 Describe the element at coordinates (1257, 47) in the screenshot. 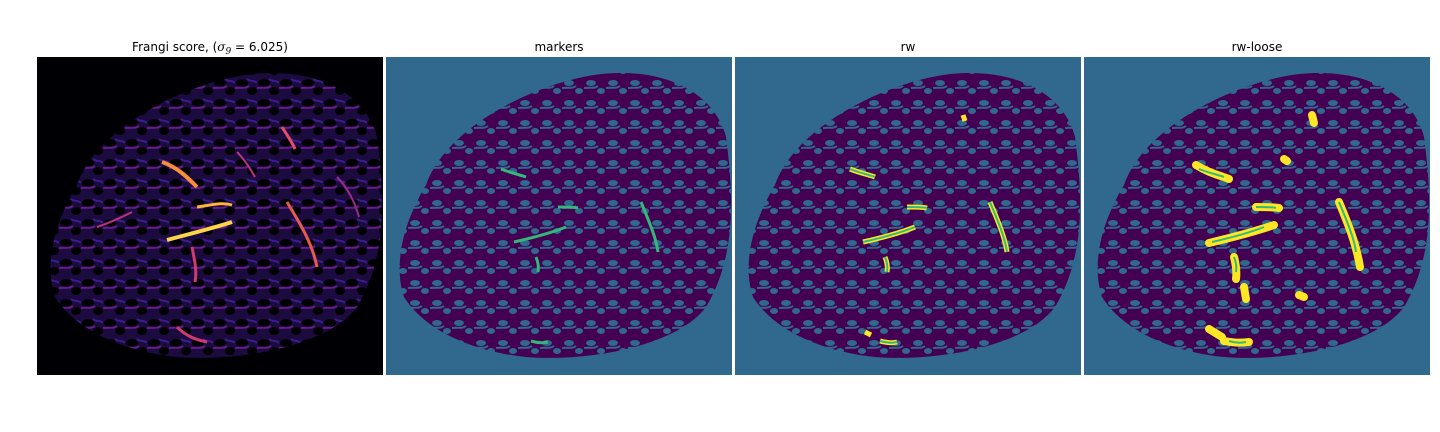

I see `panel-title-rw-loose: rw-loose` at that location.